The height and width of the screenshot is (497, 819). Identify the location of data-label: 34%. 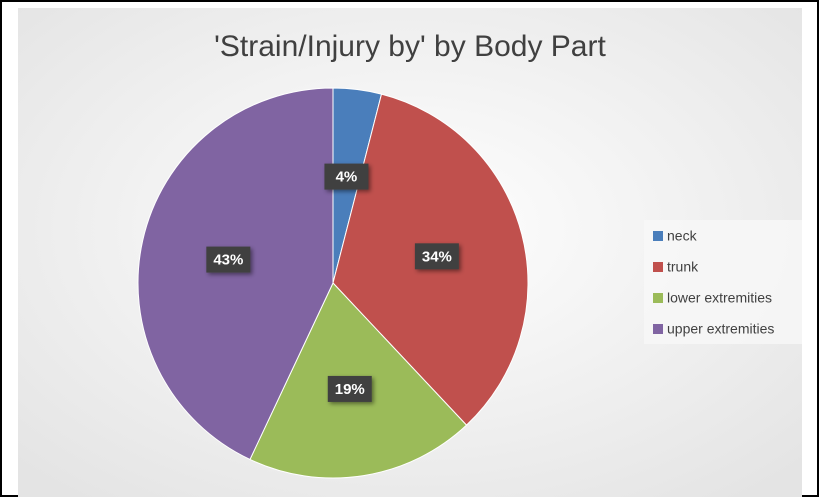
(437, 256).